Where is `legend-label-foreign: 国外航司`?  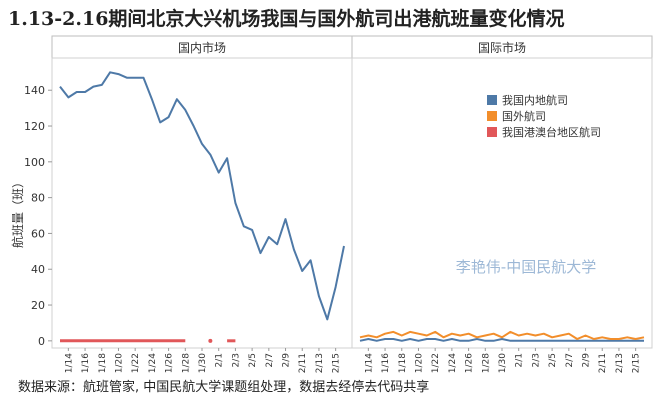 legend-label-foreign: 国外航司 is located at coordinates (524, 116).